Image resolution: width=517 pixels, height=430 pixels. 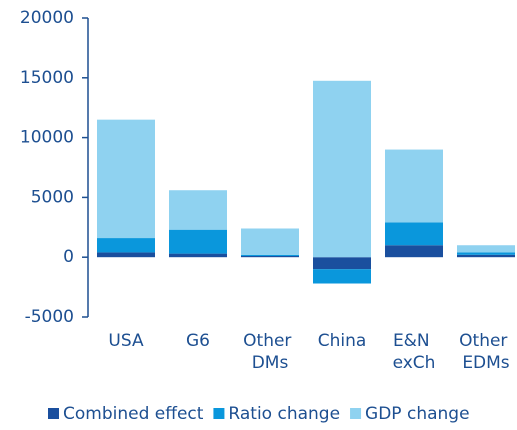 What do you see at coordinates (414, 341) in the screenshot?
I see `label-line: E&N` at bounding box center [414, 341].